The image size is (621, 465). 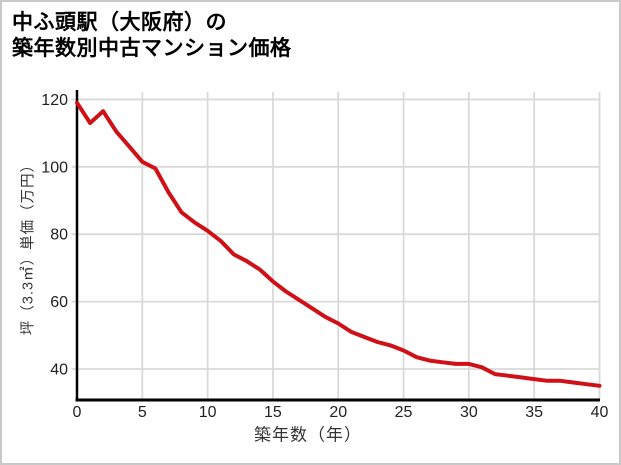 I want to click on y-tick-label: 80, so click(x=59, y=235).